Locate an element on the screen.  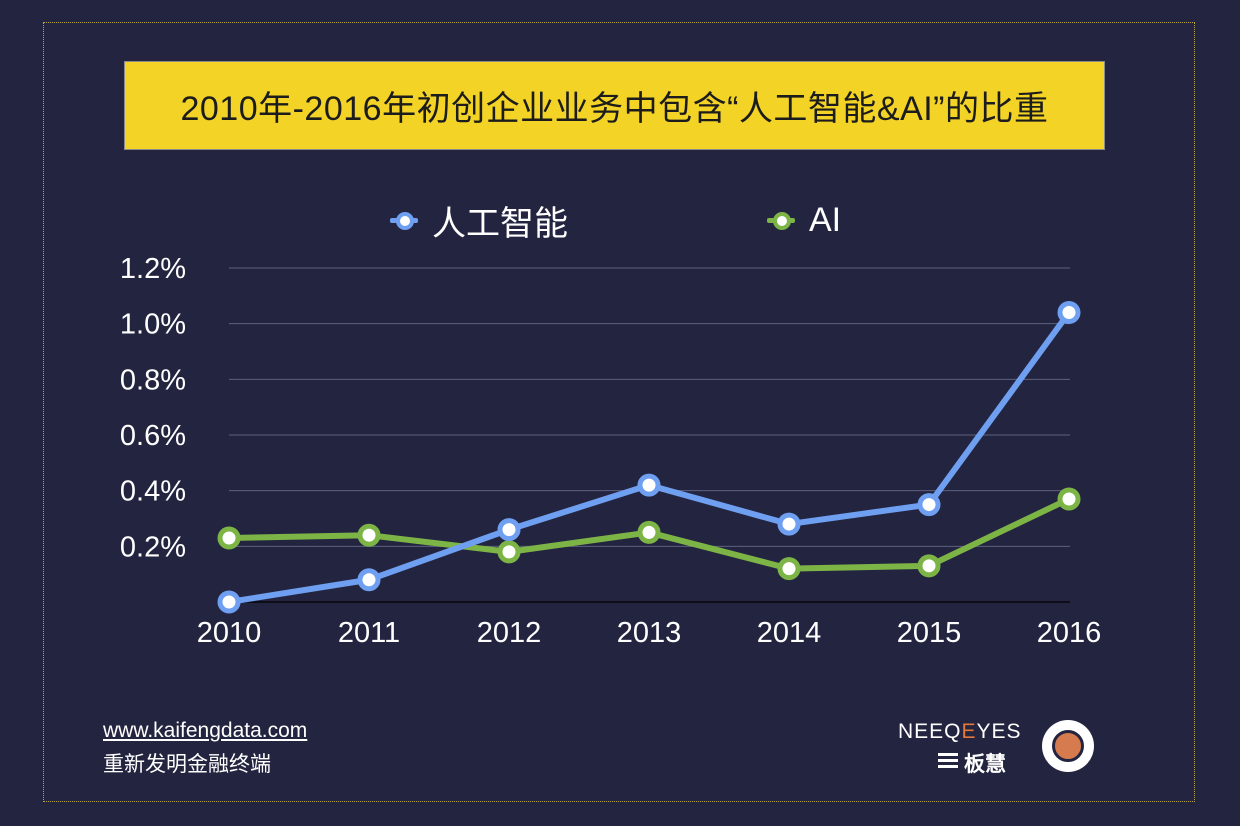
x-tick-label: 2012 is located at coordinates (509, 633).